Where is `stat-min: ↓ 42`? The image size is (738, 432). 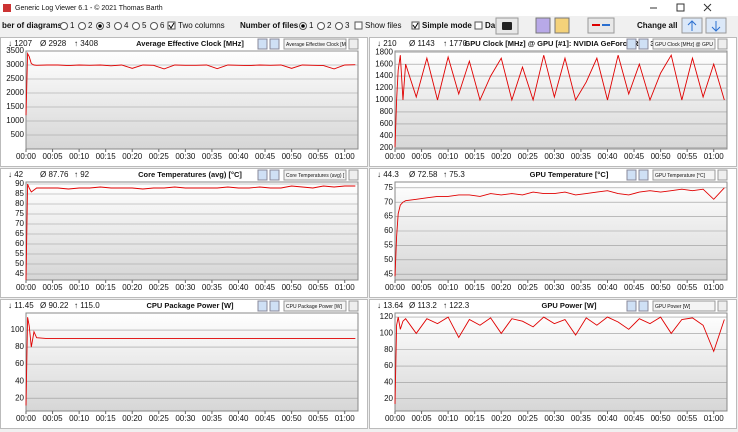 stat-min: ↓ 42 is located at coordinates (16, 174).